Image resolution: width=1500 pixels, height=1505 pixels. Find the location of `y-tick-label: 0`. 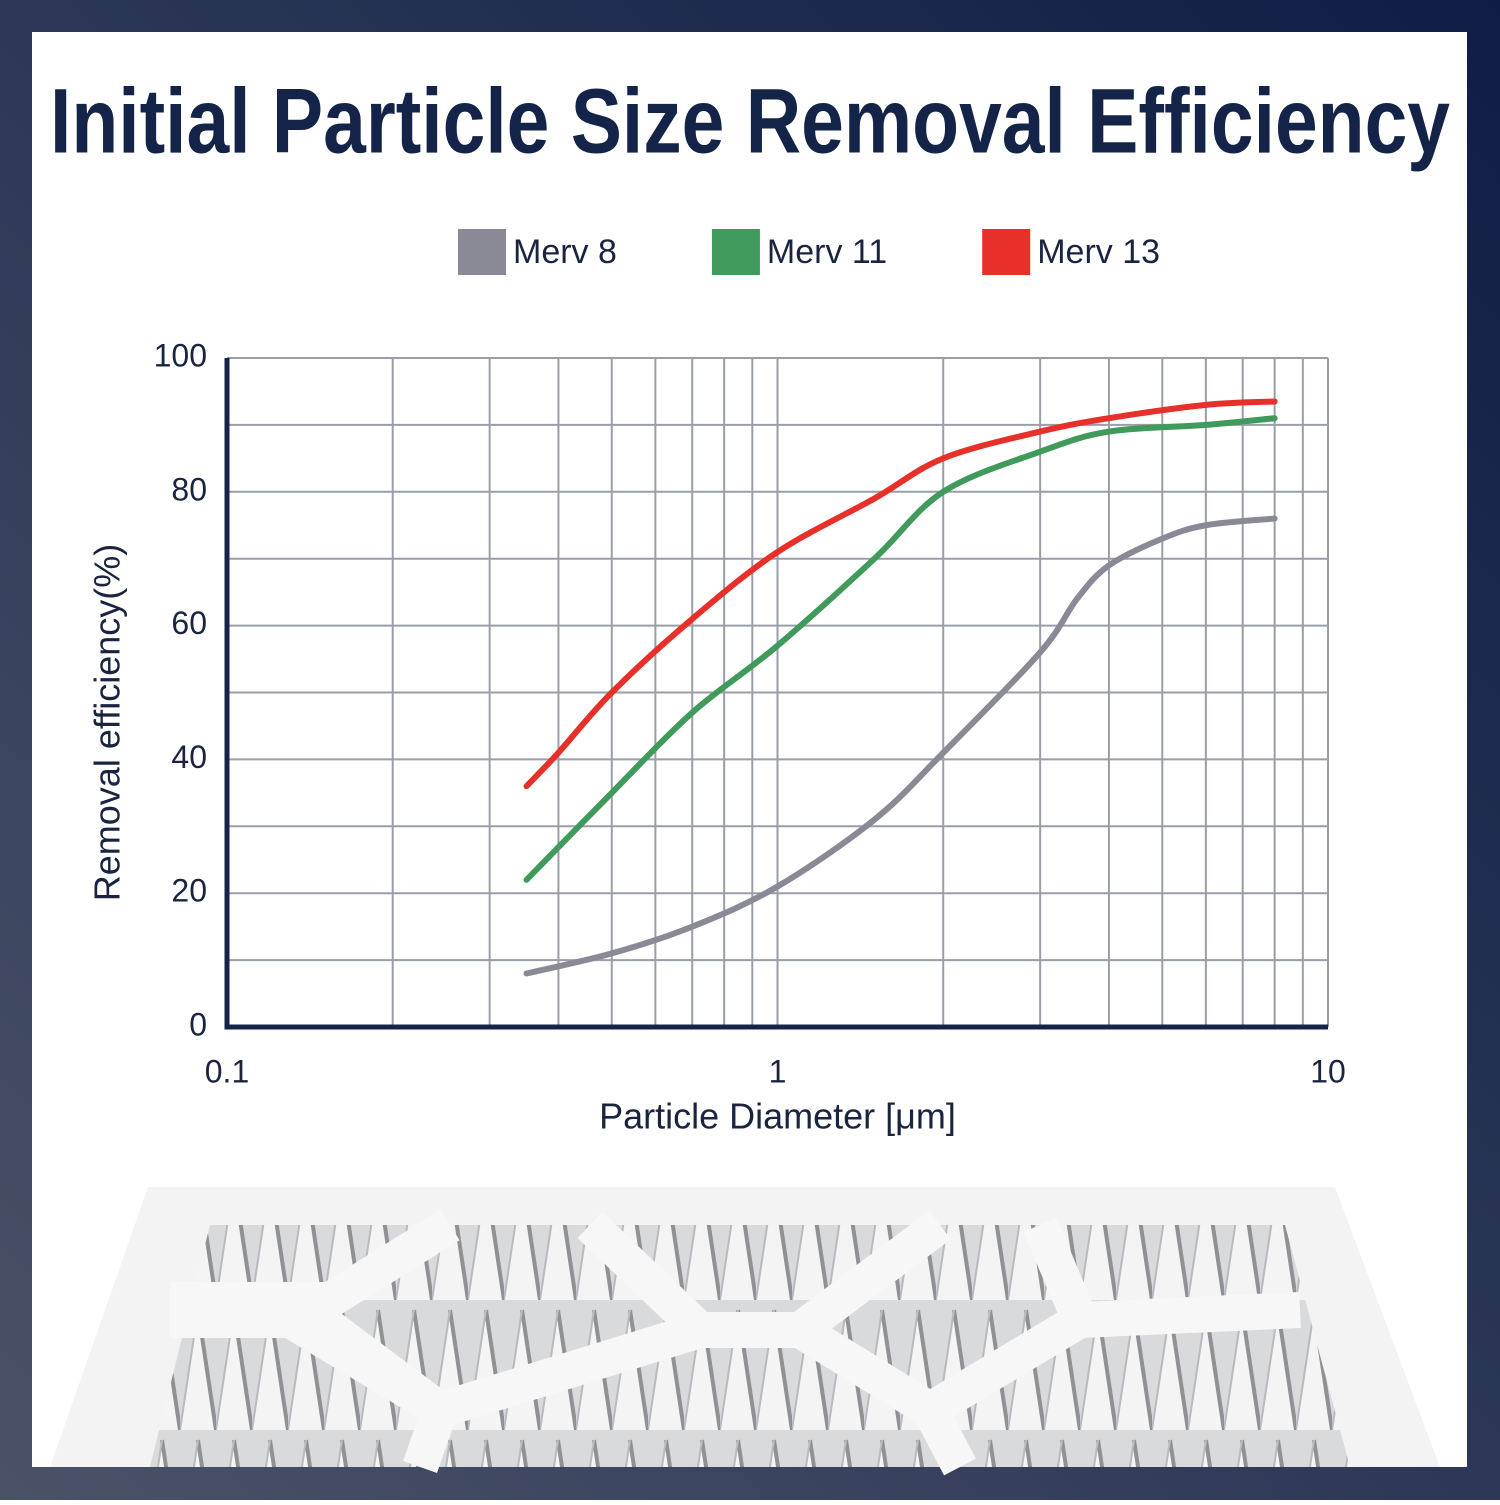

y-tick-label: 0 is located at coordinates (198, 1024).